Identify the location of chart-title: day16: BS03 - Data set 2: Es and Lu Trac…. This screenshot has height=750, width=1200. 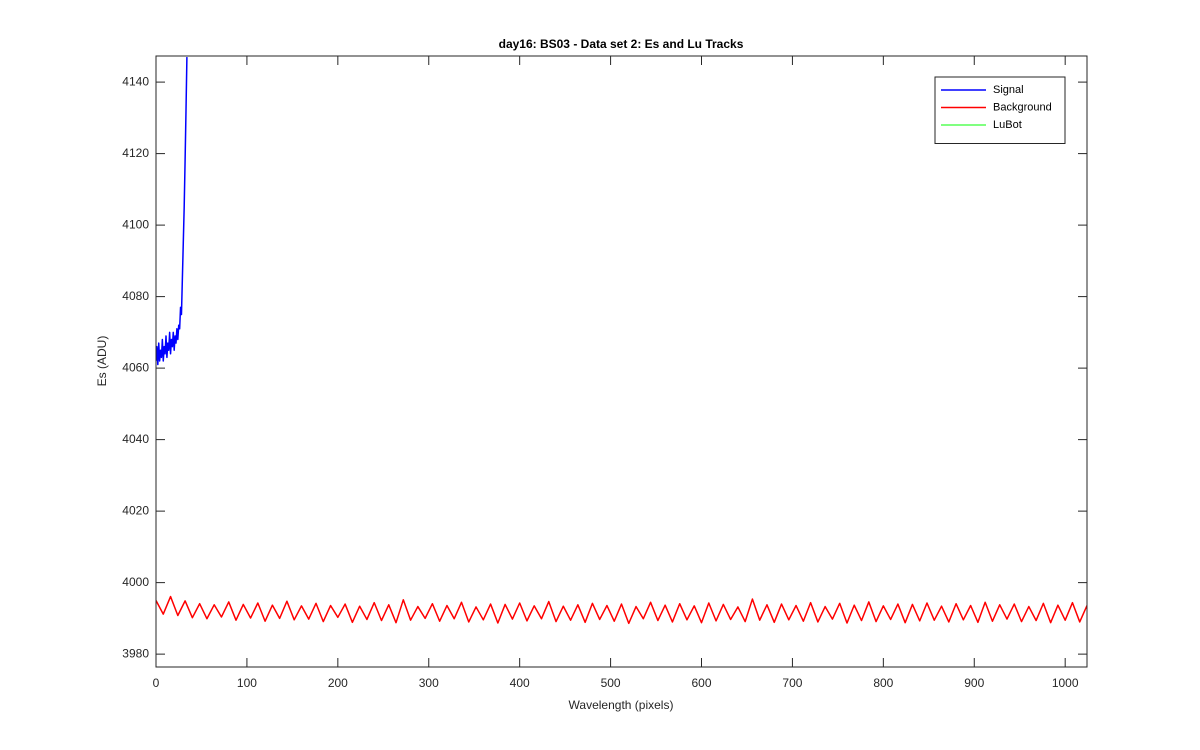
(621, 44).